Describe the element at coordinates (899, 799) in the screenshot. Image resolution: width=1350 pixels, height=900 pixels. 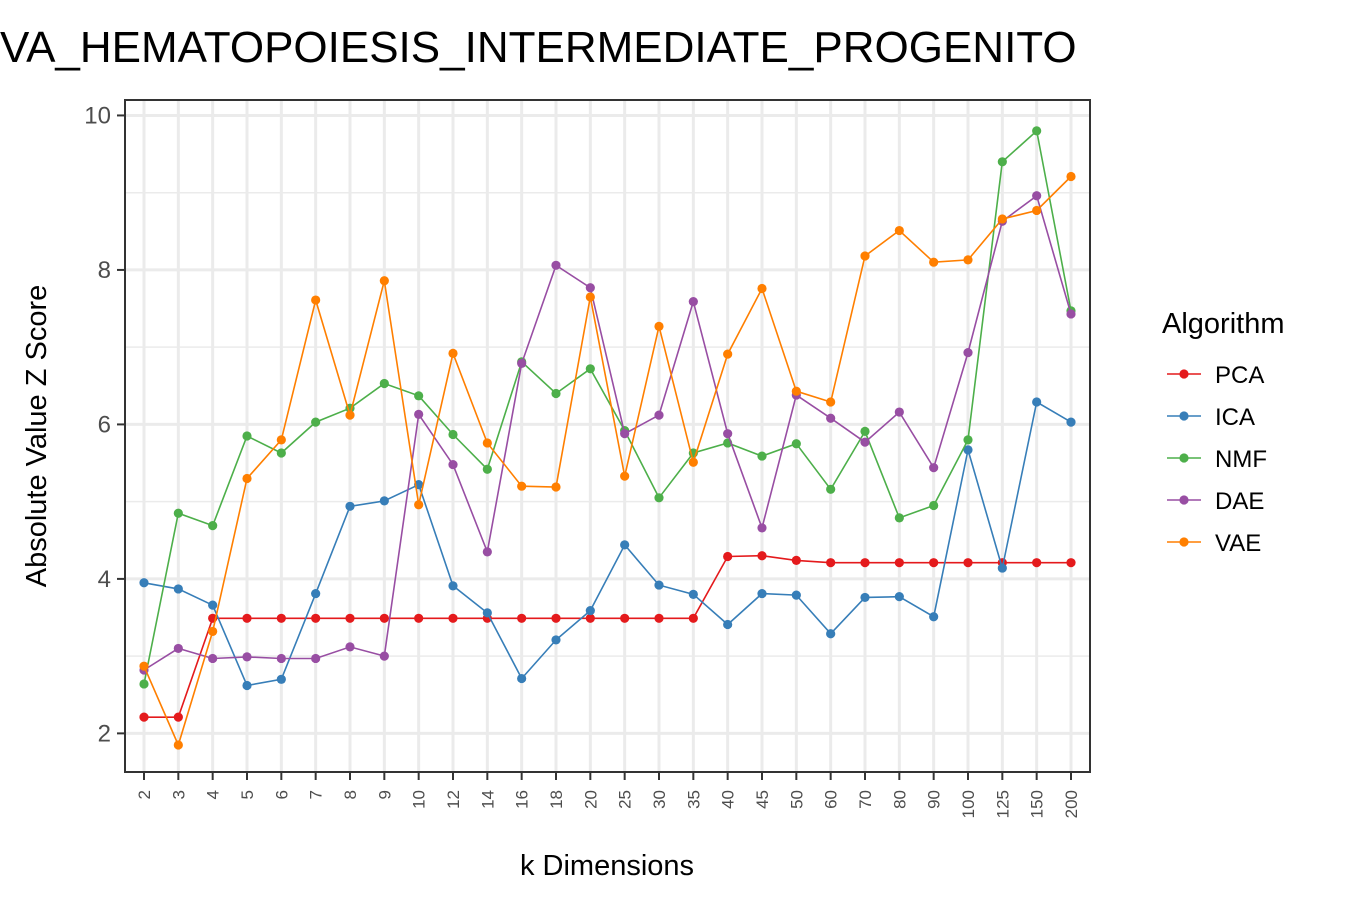
I see `x-tick-label: 80` at that location.